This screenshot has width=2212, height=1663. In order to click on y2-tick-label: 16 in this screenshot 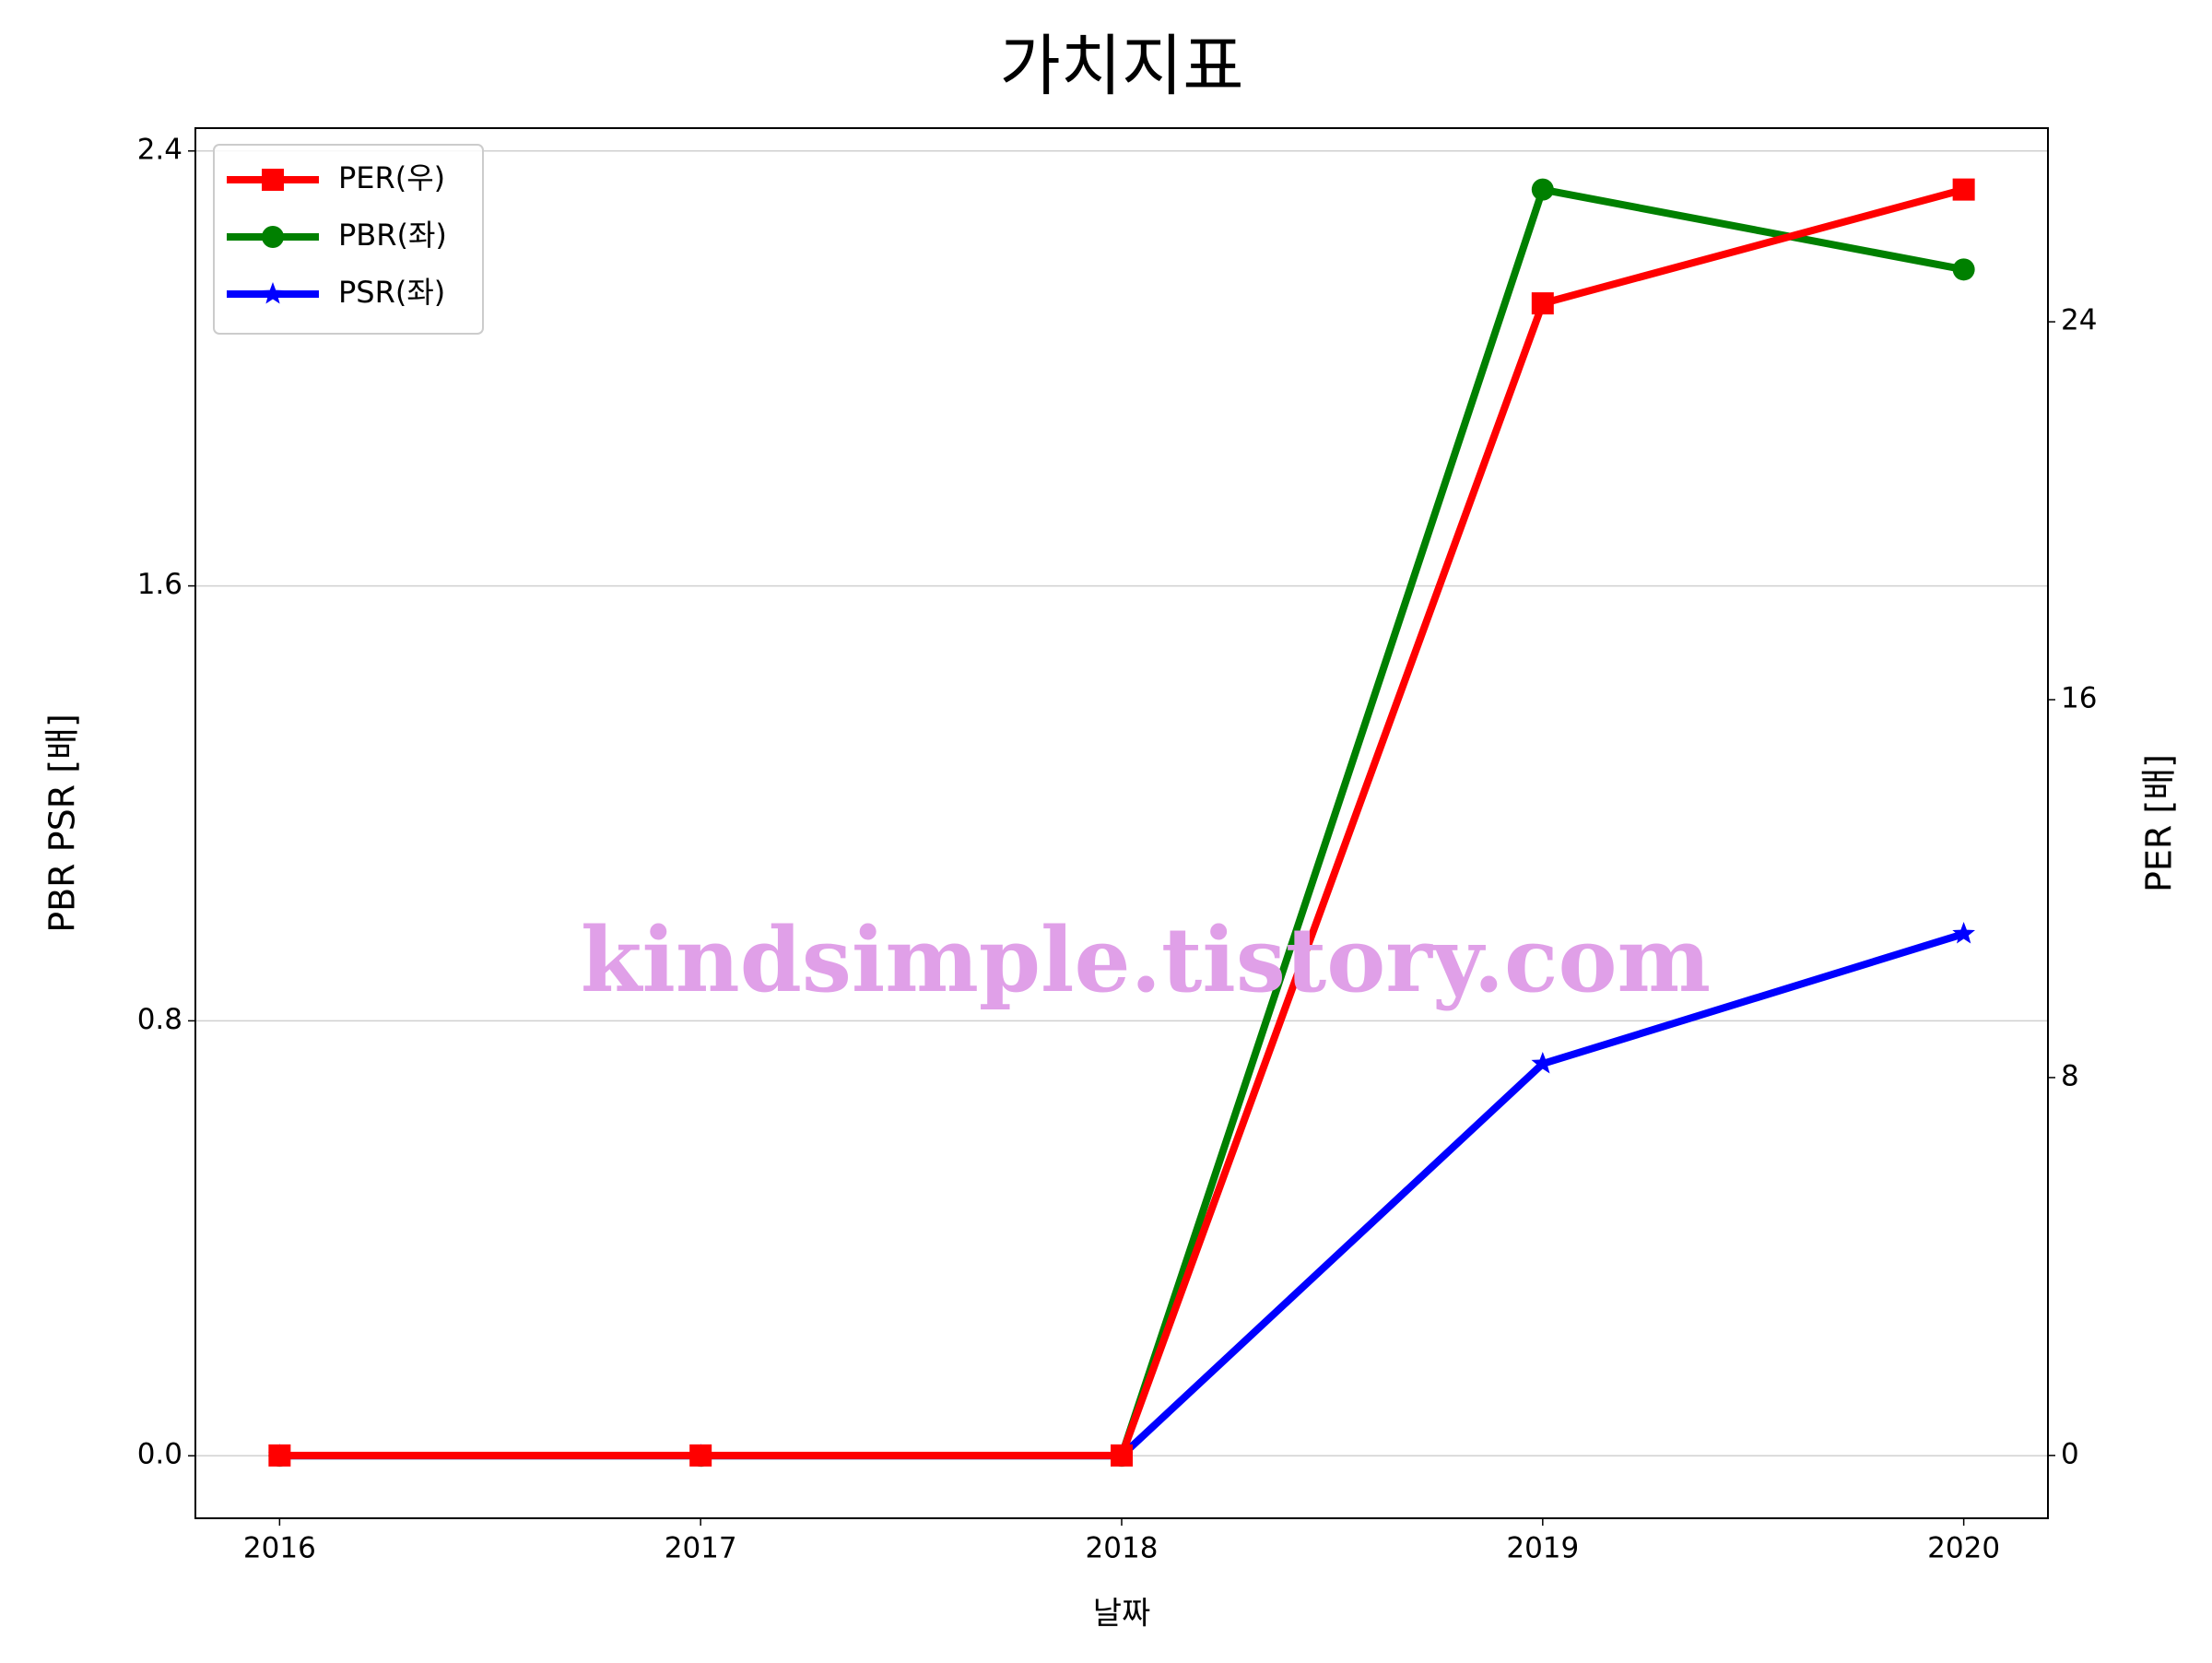, I will do `click(2079, 698)`.